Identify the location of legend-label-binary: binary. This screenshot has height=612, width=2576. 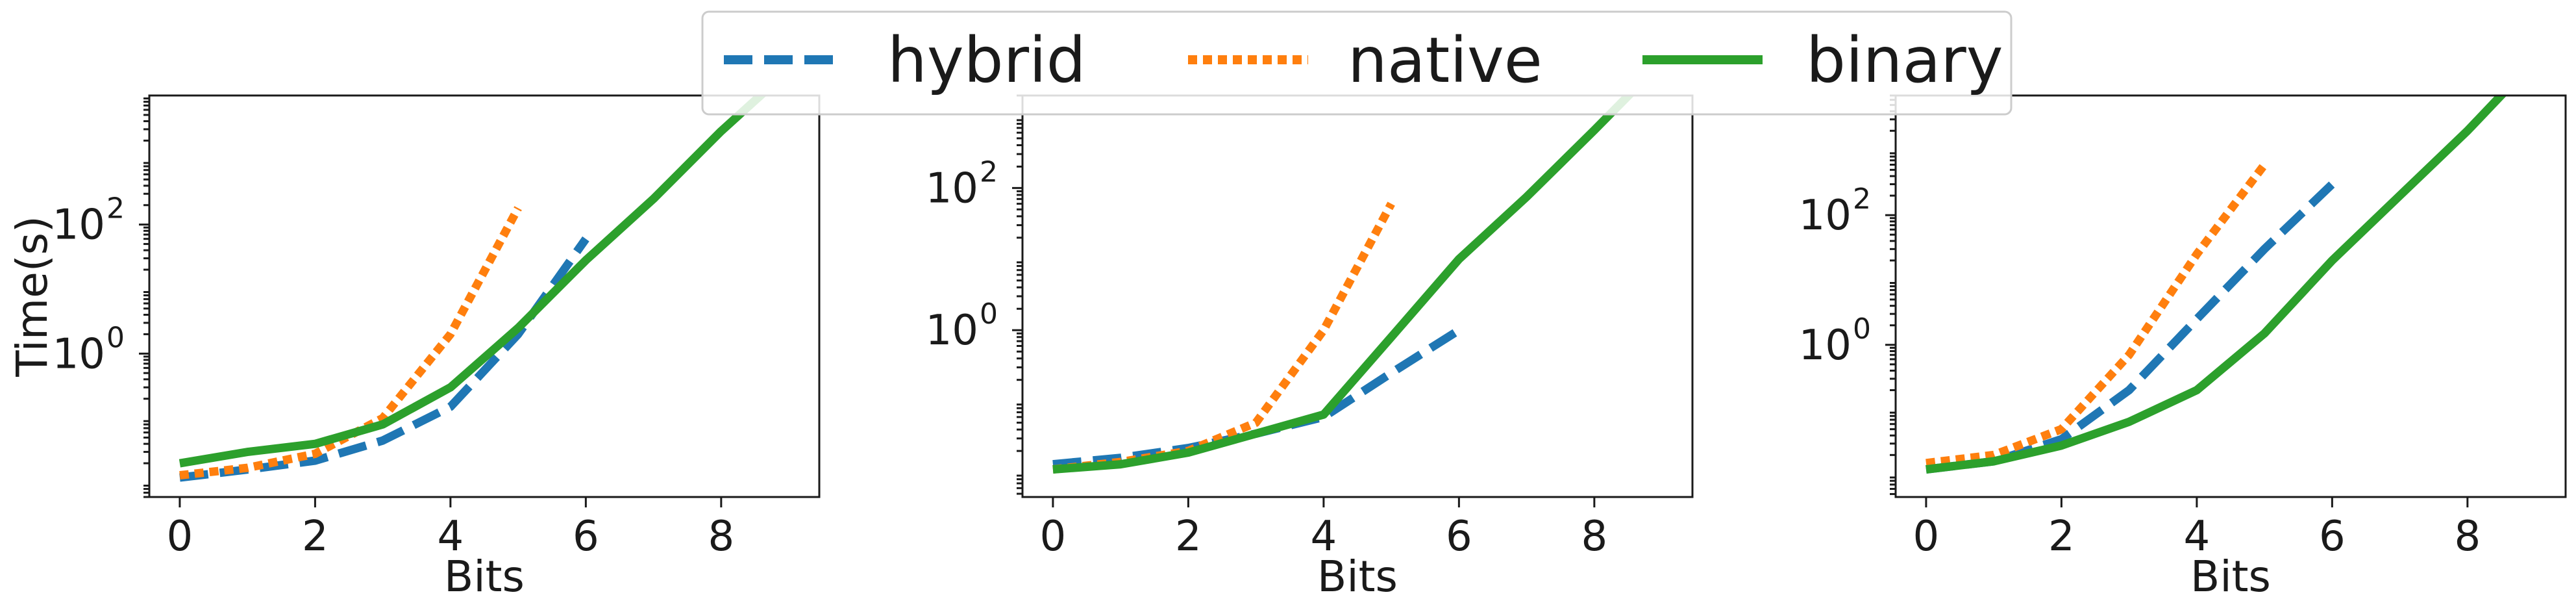
(1904, 60).